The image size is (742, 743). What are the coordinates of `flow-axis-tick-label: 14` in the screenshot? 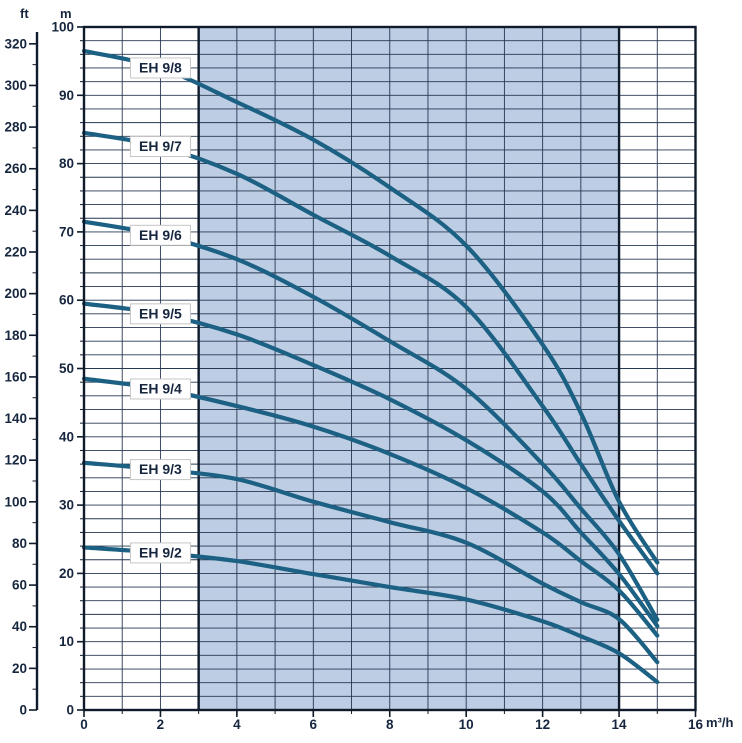 It's located at (620, 724).